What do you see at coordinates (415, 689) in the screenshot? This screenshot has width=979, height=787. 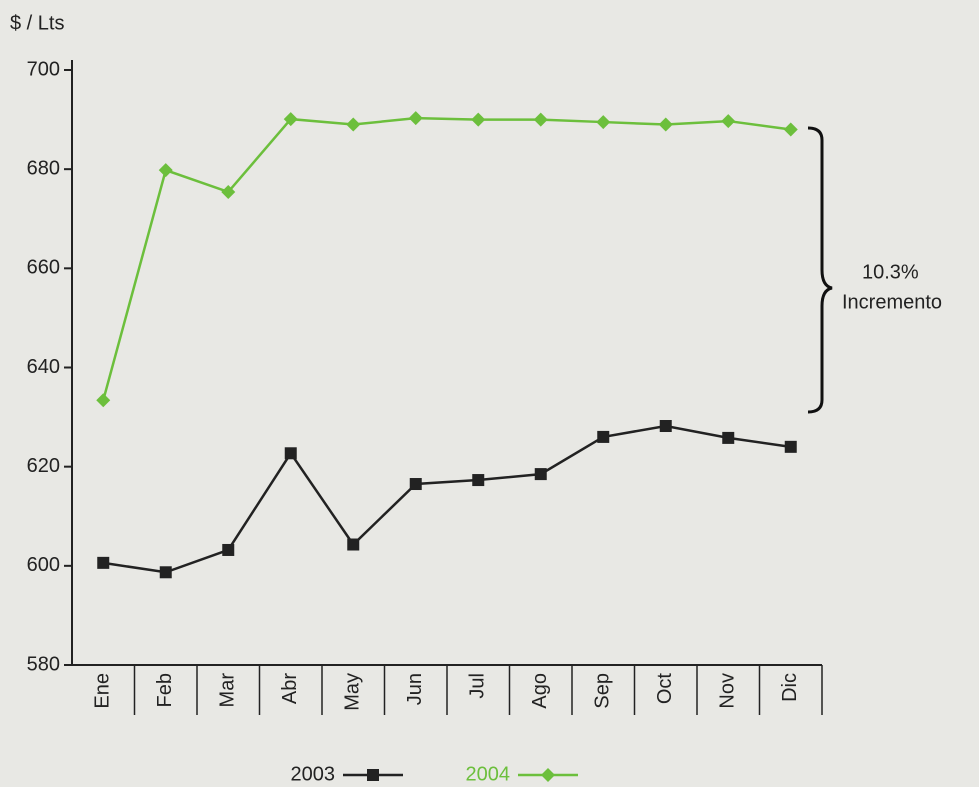 I see `x-tick-label: Jun` at bounding box center [415, 689].